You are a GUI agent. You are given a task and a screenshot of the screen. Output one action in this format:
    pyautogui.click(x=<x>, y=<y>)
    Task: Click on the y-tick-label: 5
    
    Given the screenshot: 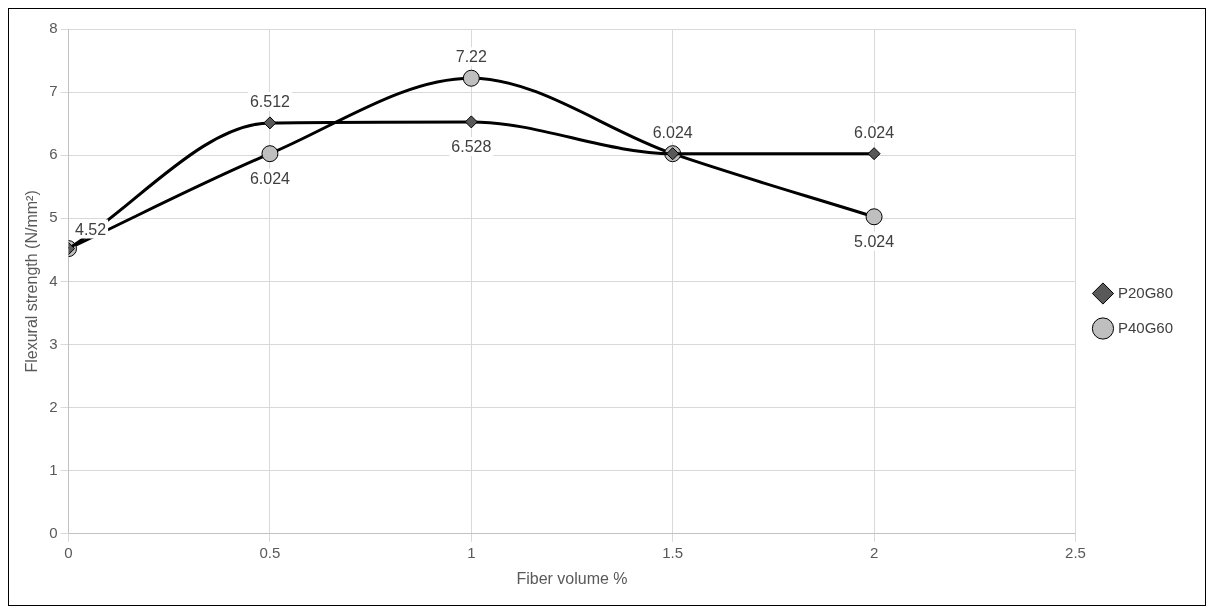 What is the action you would take?
    pyautogui.click(x=53, y=217)
    